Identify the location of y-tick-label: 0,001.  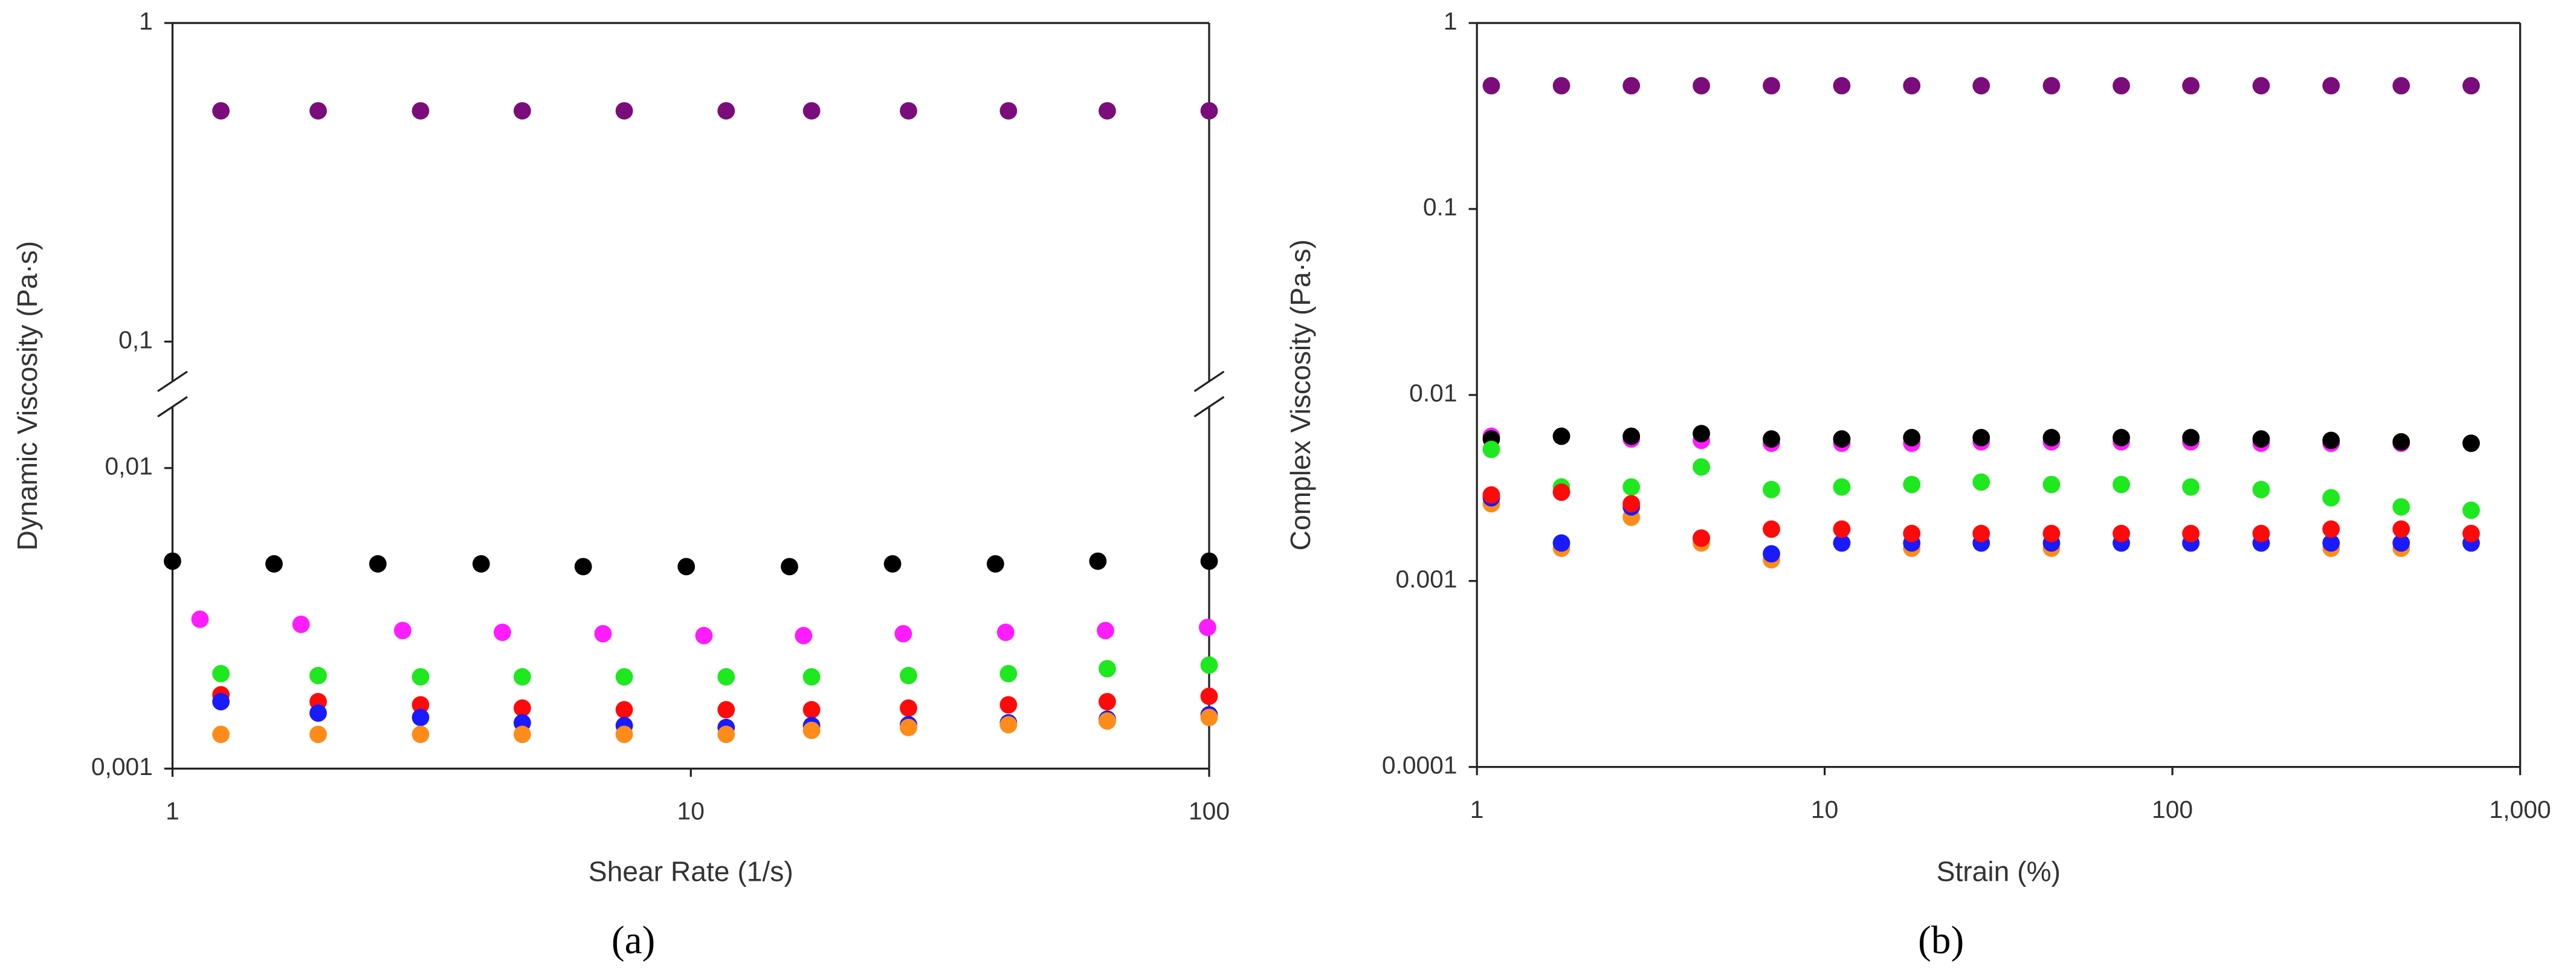
(122, 766).